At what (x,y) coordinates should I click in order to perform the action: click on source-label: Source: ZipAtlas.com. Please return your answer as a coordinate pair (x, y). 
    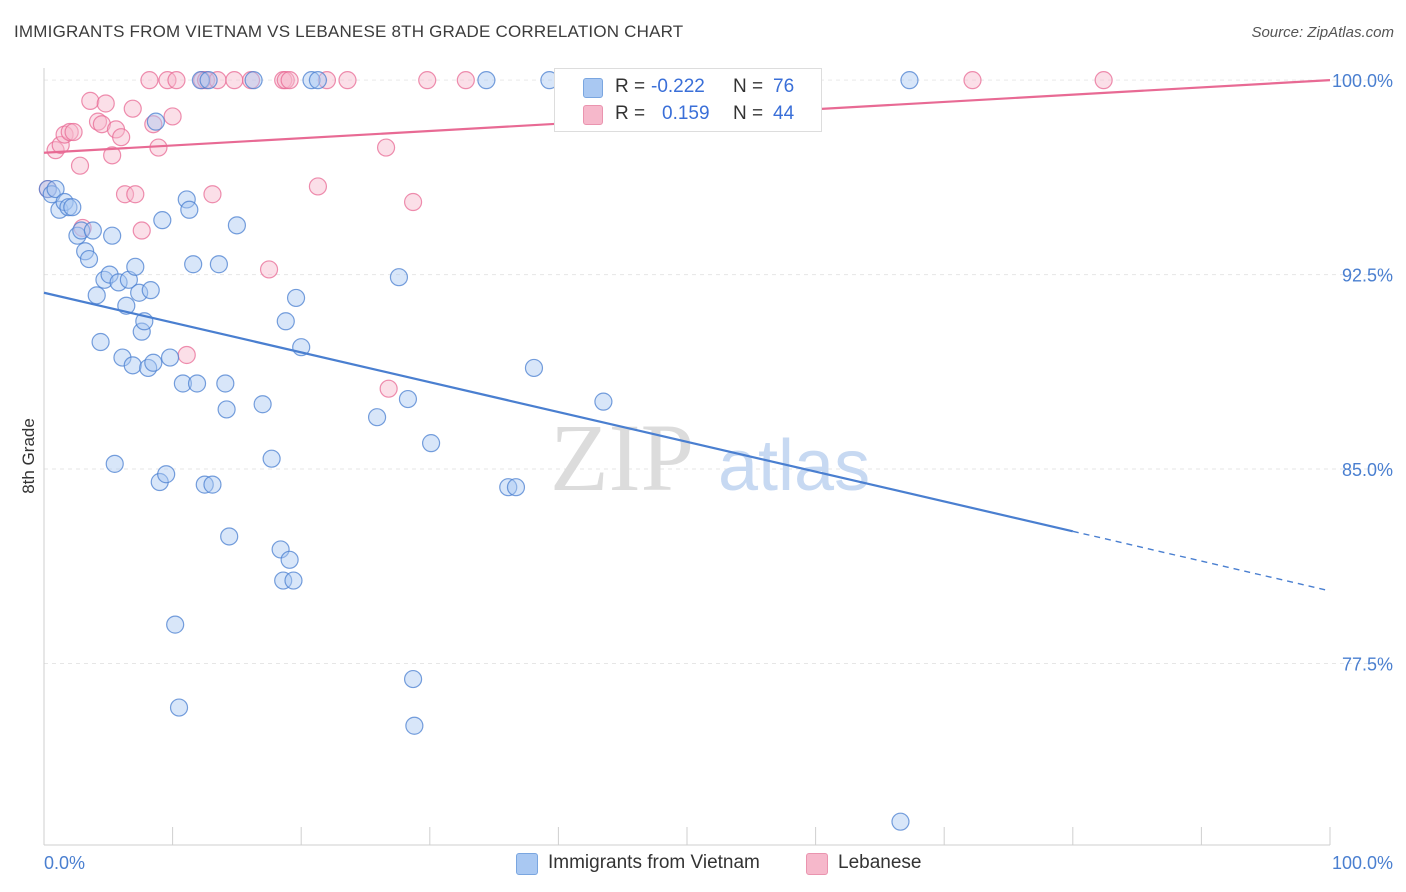
    Looking at the image, I should click on (1322, 32).